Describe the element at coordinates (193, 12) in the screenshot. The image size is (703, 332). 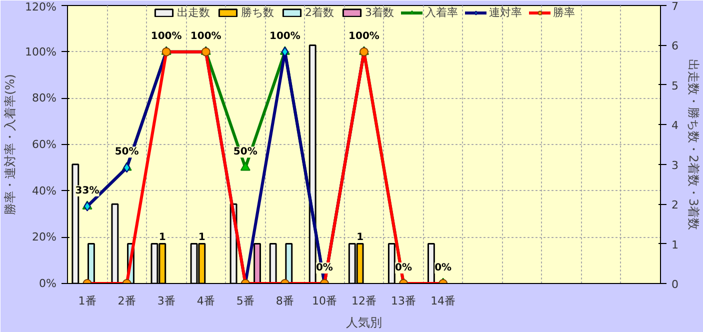
I see `legend-label: 出走数` at that location.